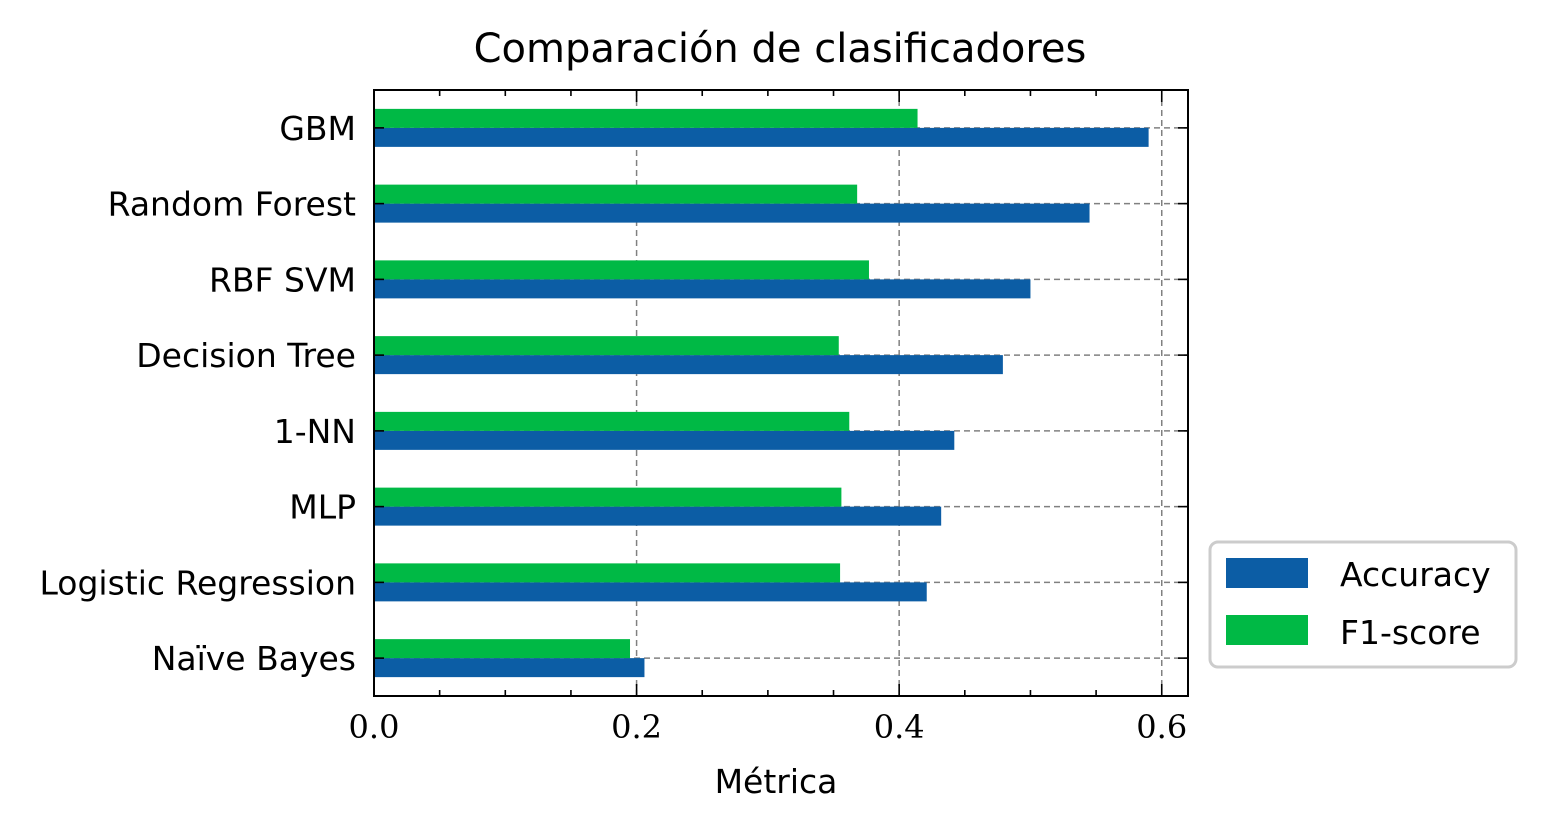 The height and width of the screenshot is (831, 1546). I want to click on x-tick-label: 0.0, so click(374, 727).